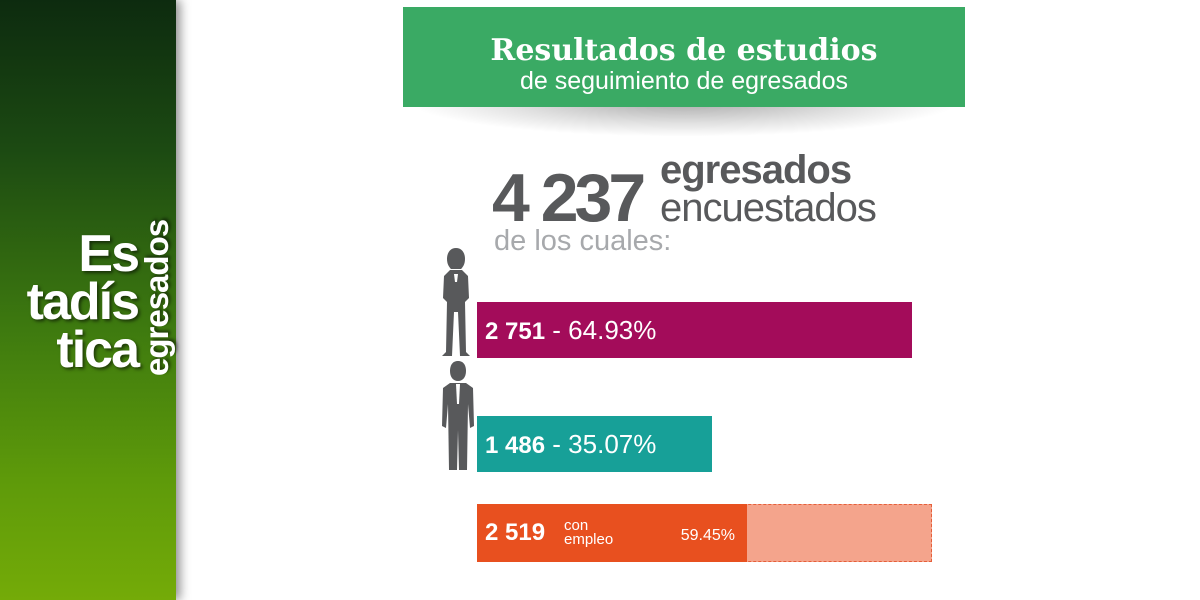 Image resolution: width=1200 pixels, height=600 pixels. Describe the element at coordinates (707, 535) in the screenshot. I see `employment-percent-label: 59.45%` at that location.